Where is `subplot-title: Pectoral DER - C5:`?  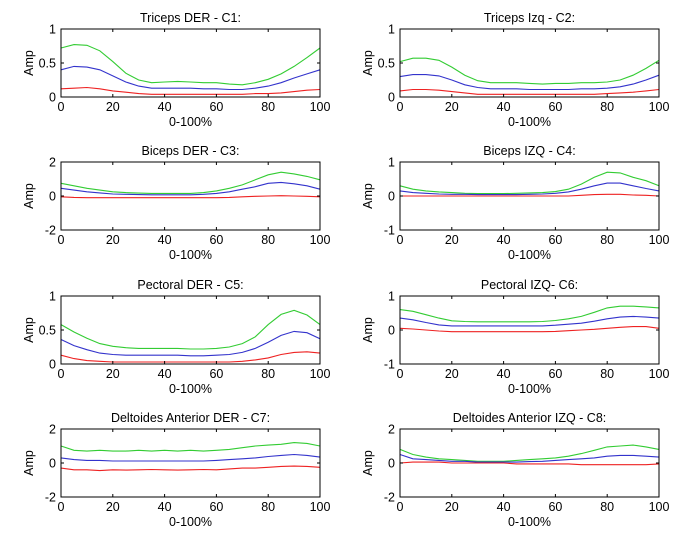
subplot-title: Pectoral DER - C5: is located at coordinates (190, 285).